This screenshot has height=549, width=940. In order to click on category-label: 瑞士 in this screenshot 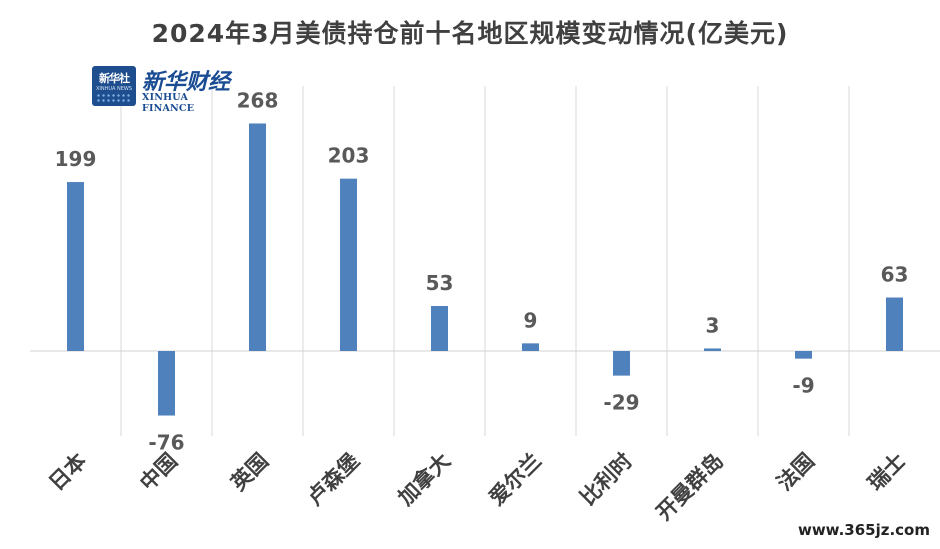, I will do `click(886, 471)`.